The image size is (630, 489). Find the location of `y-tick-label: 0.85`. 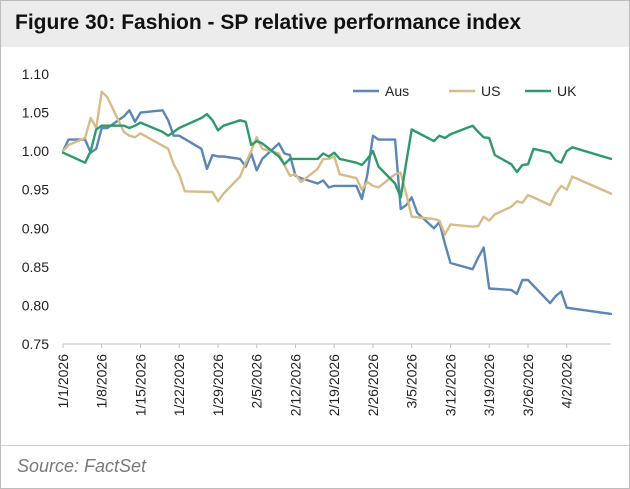

y-tick-label: 0.85 is located at coordinates (35, 267).